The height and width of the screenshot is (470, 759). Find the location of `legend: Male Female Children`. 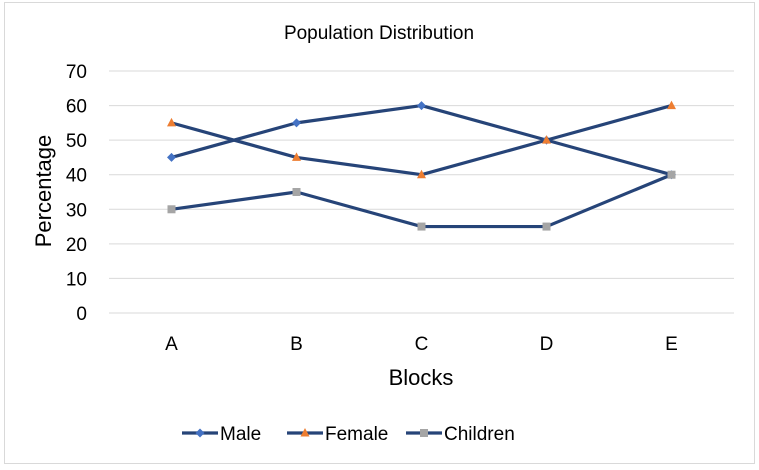

legend: Male Female Children is located at coordinates (348, 434).